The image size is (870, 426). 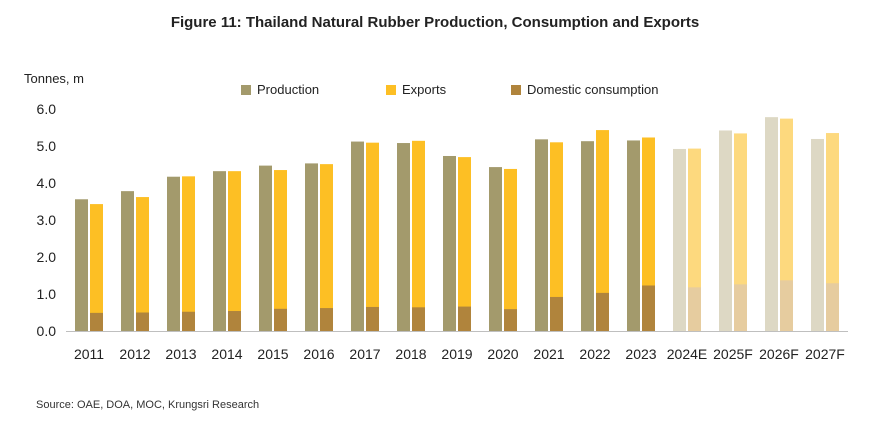 I want to click on source-note: Source: OAE, DOA, MOC, Krungsri Research, so click(x=148, y=405).